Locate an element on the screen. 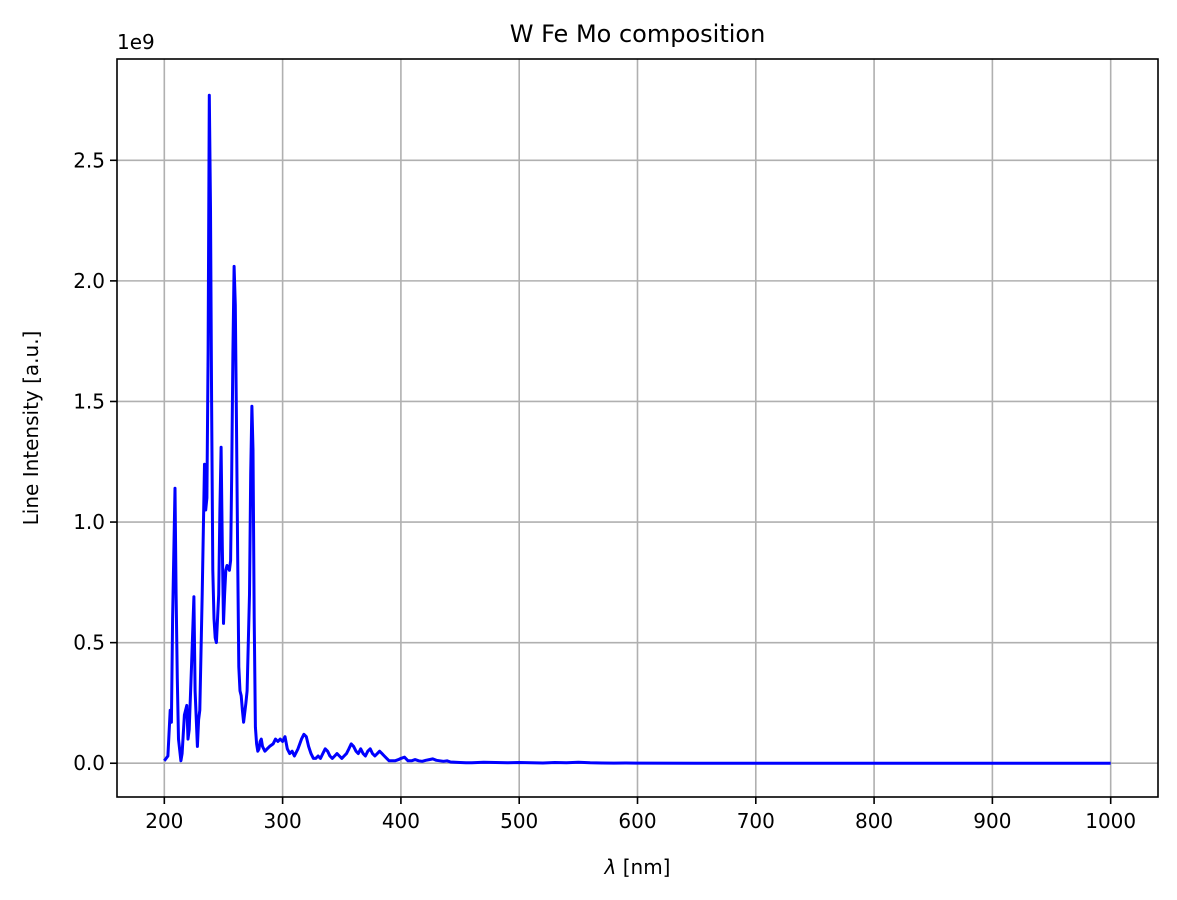  x-tick-label: 800 is located at coordinates (874, 821).